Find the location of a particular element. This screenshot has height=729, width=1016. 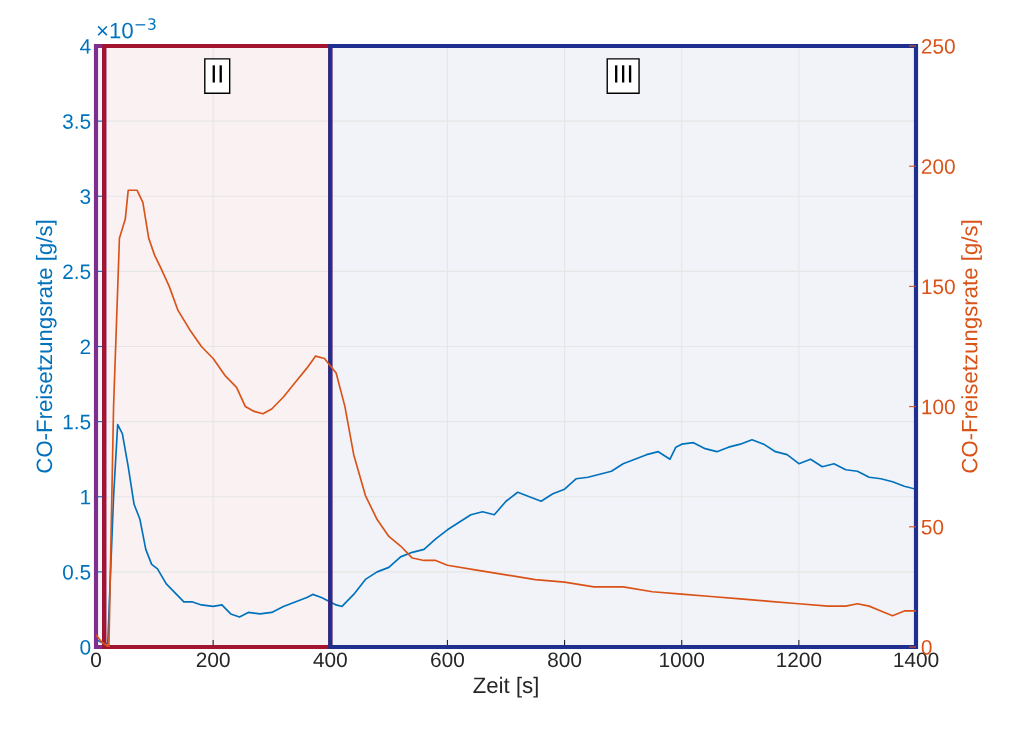

y-tick-label: 3 is located at coordinates (85, 196).